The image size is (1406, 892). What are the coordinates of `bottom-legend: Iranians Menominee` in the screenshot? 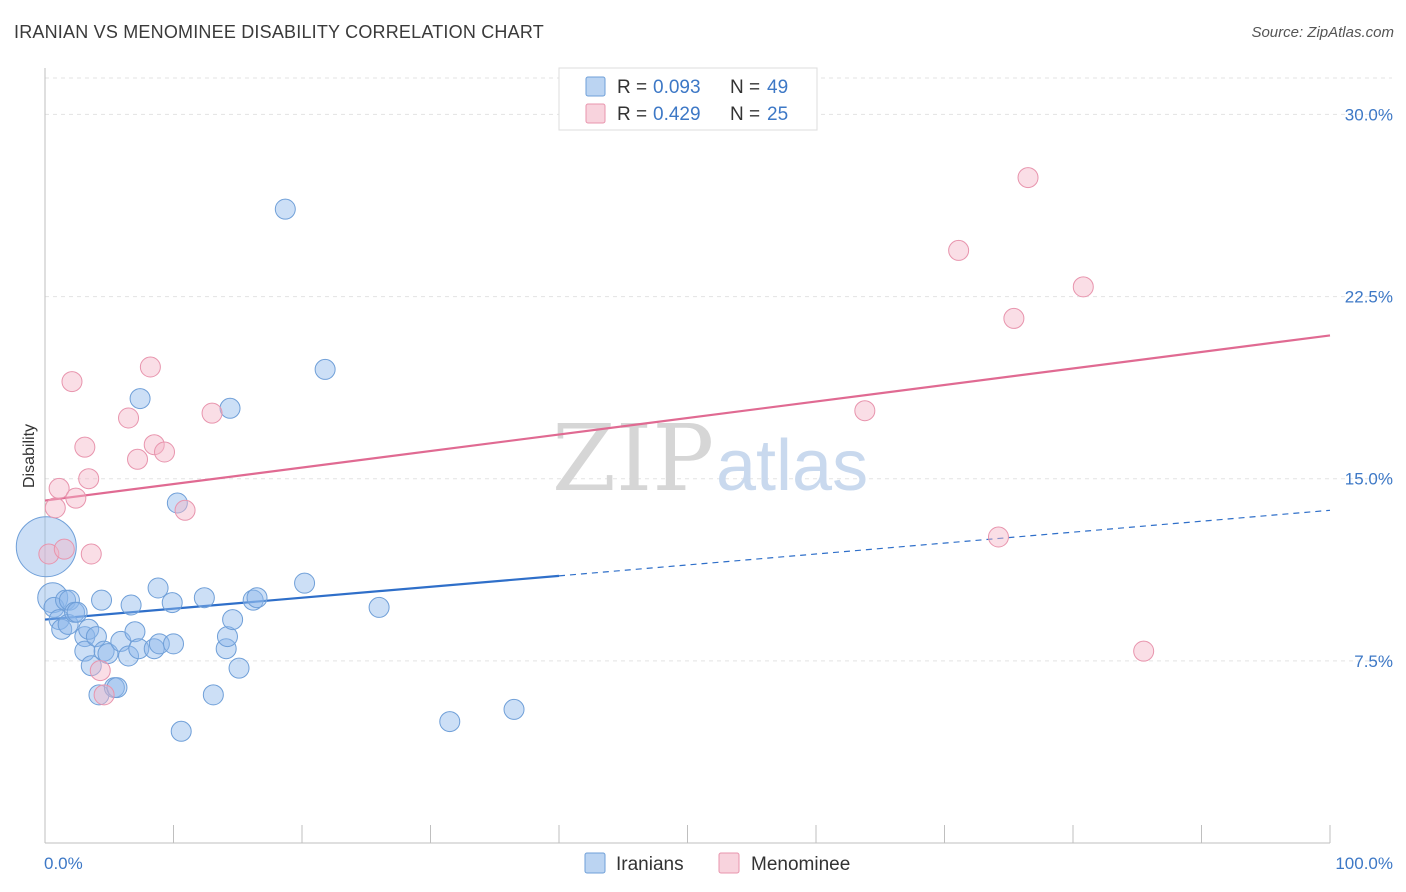 It's located at (717, 863).